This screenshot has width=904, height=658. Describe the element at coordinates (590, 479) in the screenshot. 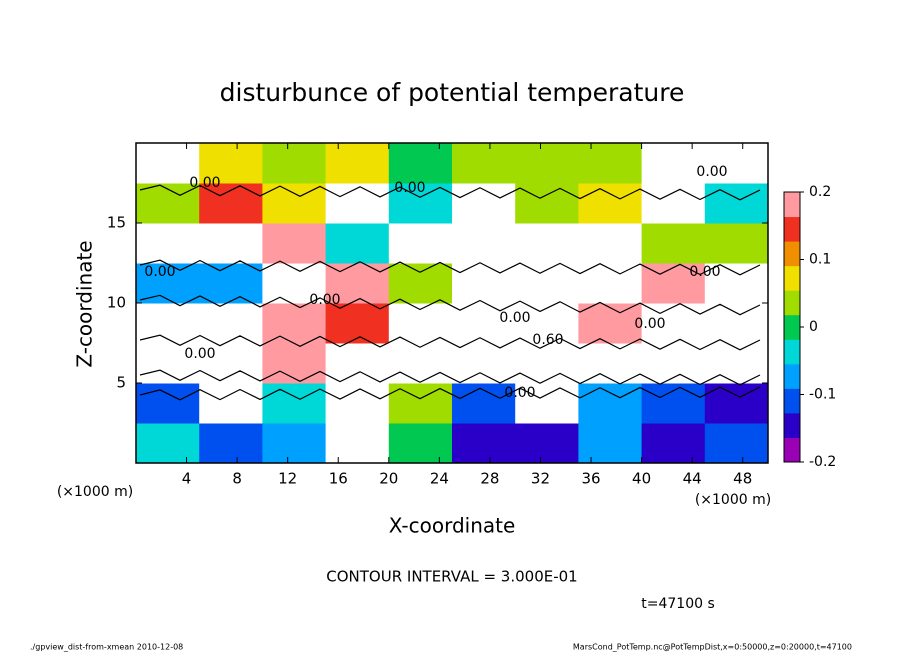

I see `x-tick-label: 36` at that location.